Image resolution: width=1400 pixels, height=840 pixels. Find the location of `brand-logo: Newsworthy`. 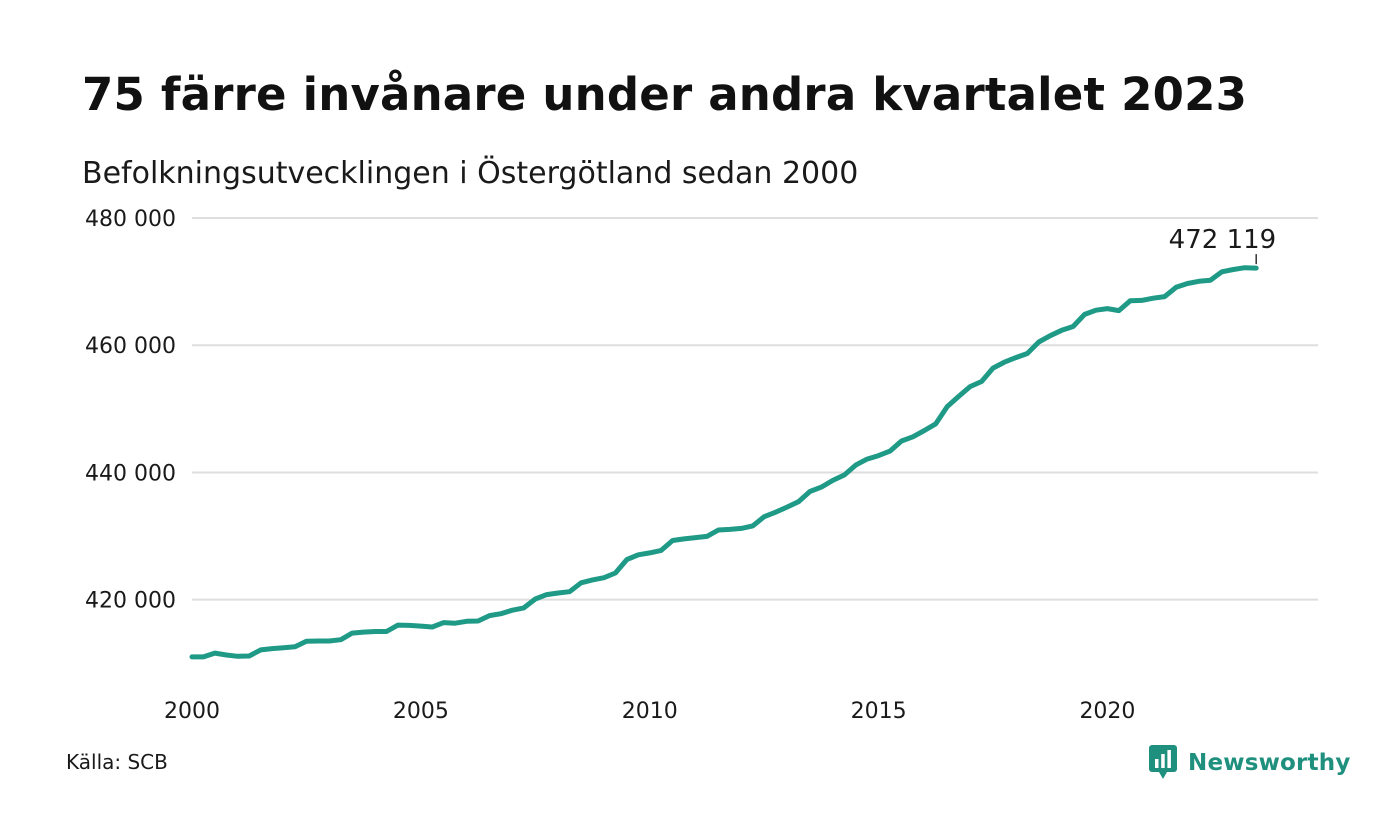

brand-logo: Newsworthy is located at coordinates (1249, 763).